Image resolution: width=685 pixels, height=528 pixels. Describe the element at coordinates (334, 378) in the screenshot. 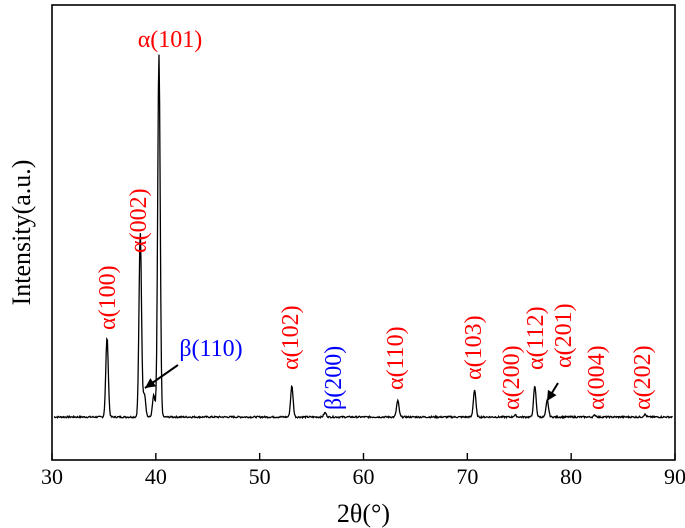

I see `peak-label: β(200)` at that location.